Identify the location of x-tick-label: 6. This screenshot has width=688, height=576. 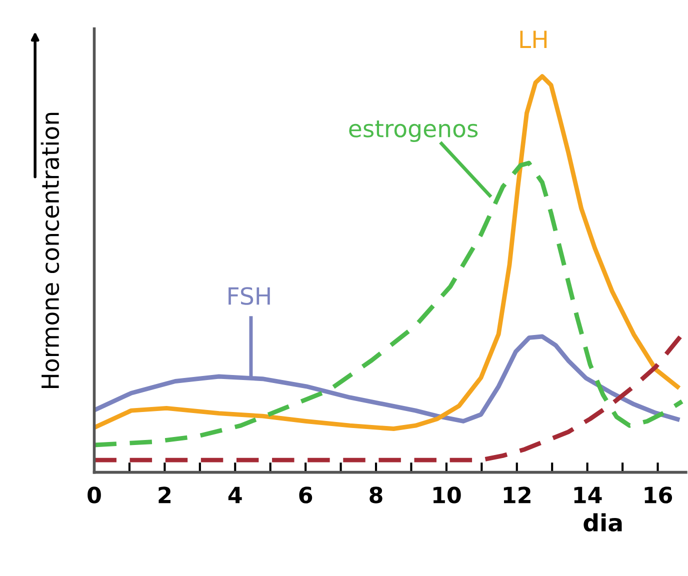
(305, 495).